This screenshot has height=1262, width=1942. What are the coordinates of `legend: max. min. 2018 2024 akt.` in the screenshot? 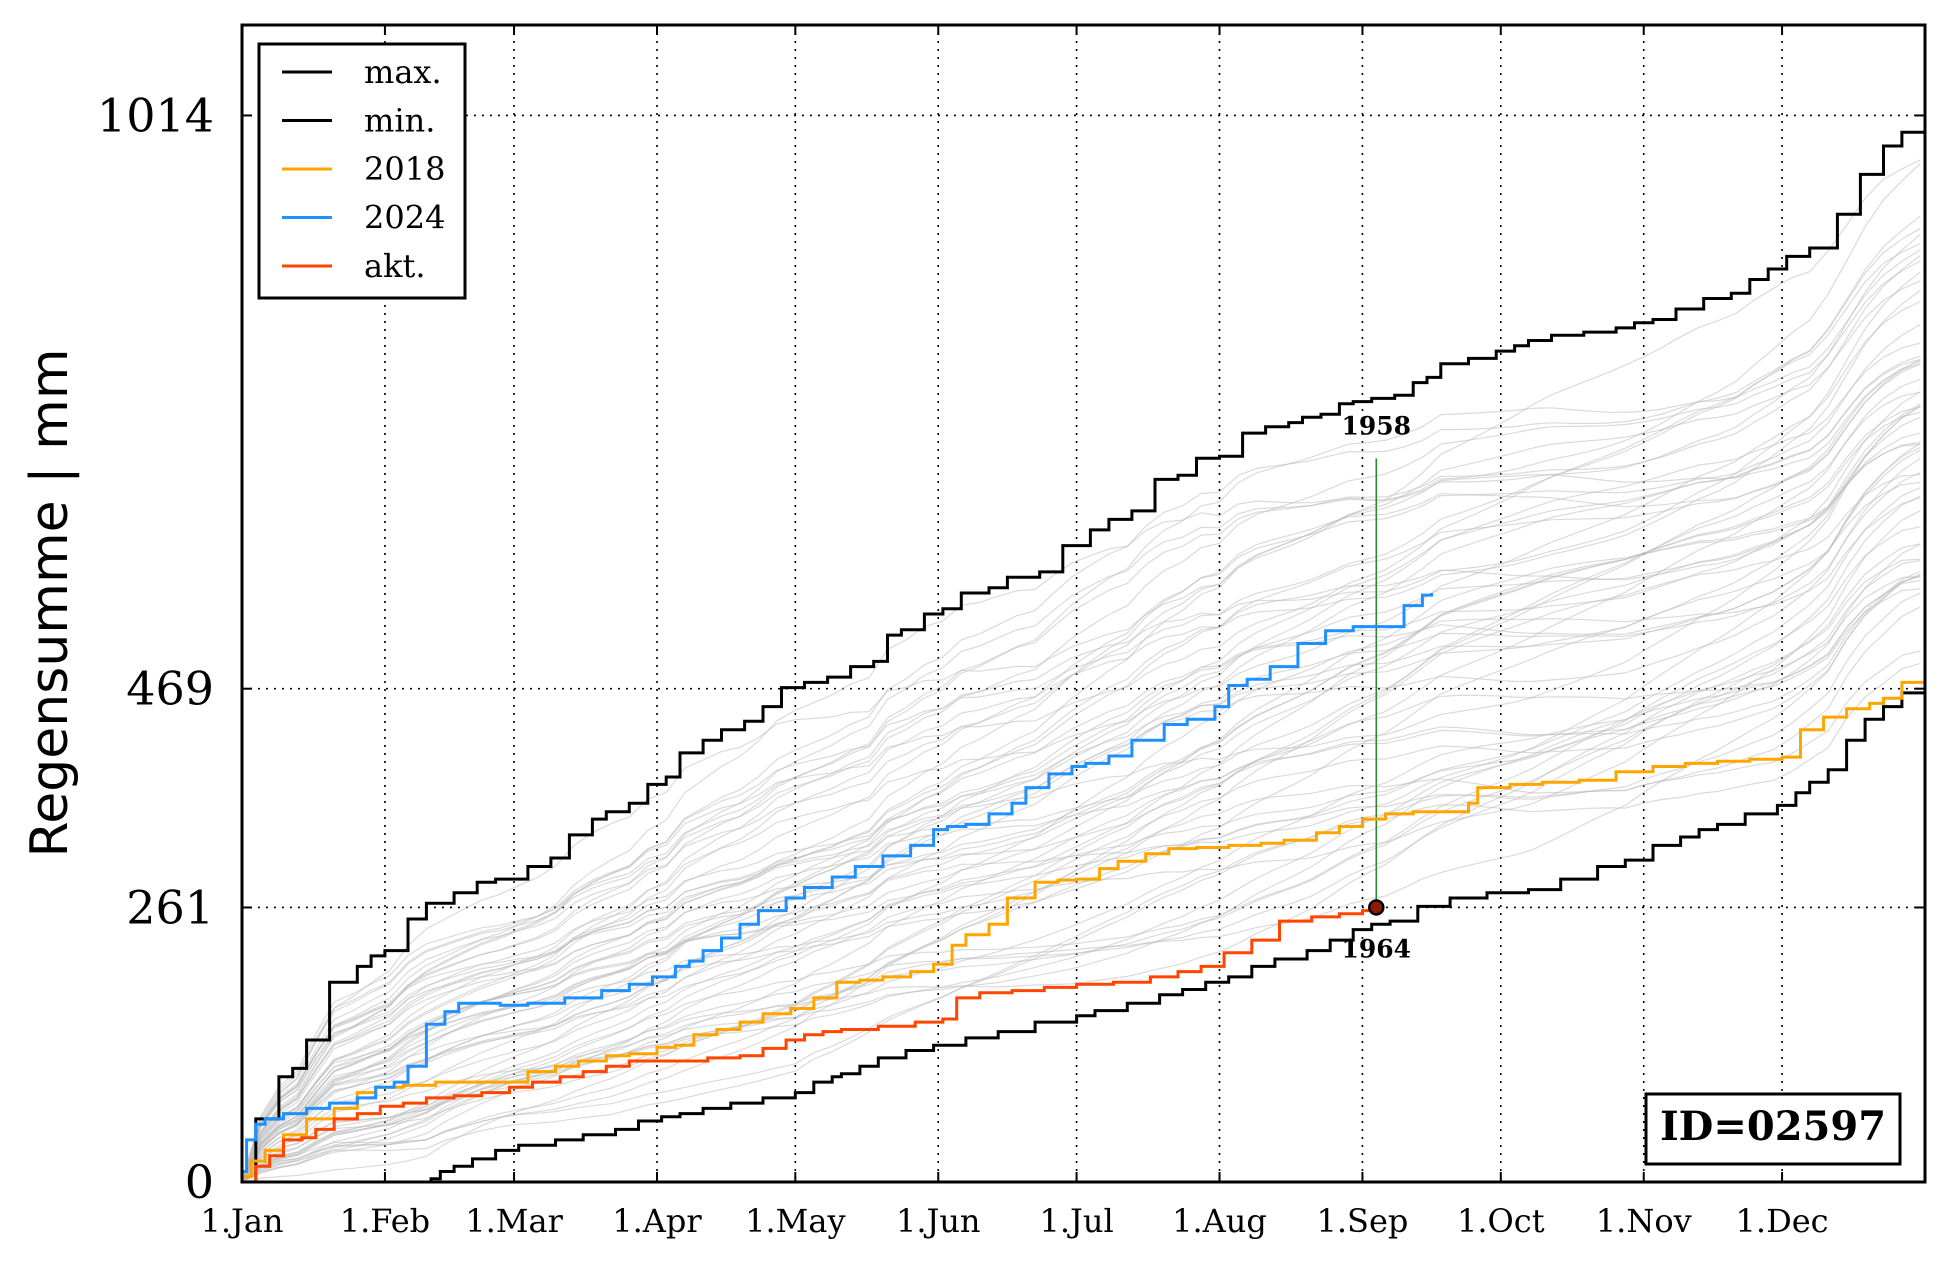 It's located at (362, 171).